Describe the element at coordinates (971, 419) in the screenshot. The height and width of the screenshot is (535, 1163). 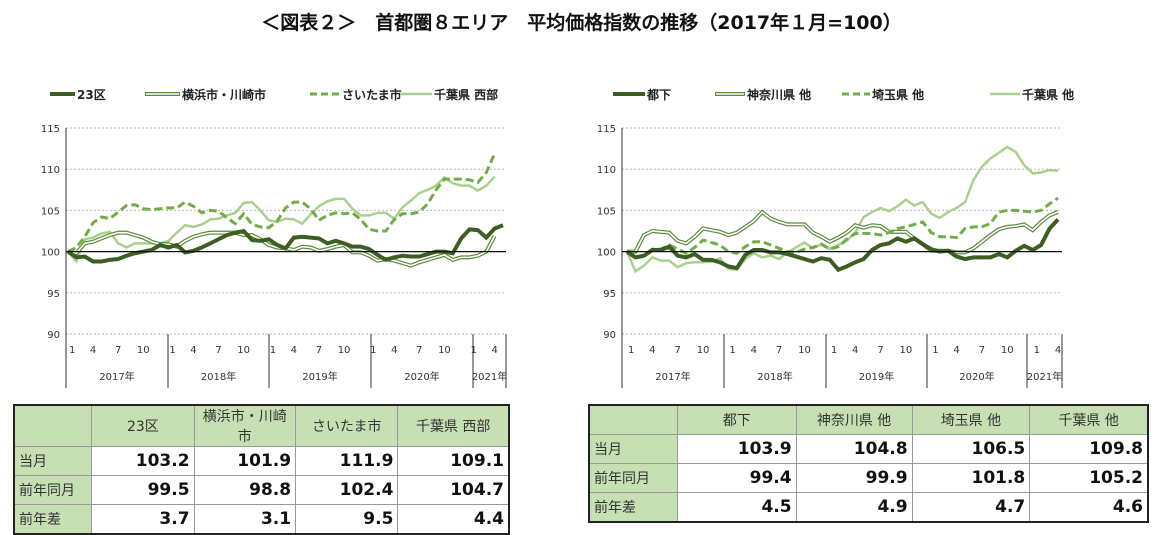
I see `column-header: 埼玉県 他` at that location.